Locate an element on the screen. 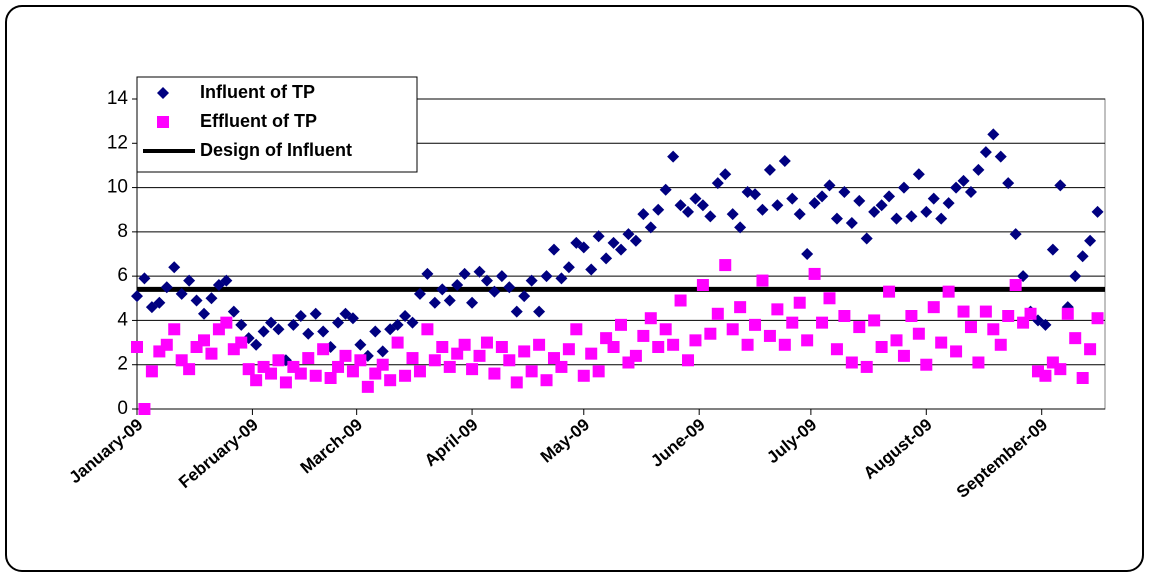  y-tick-label: 4 is located at coordinates (122, 319).